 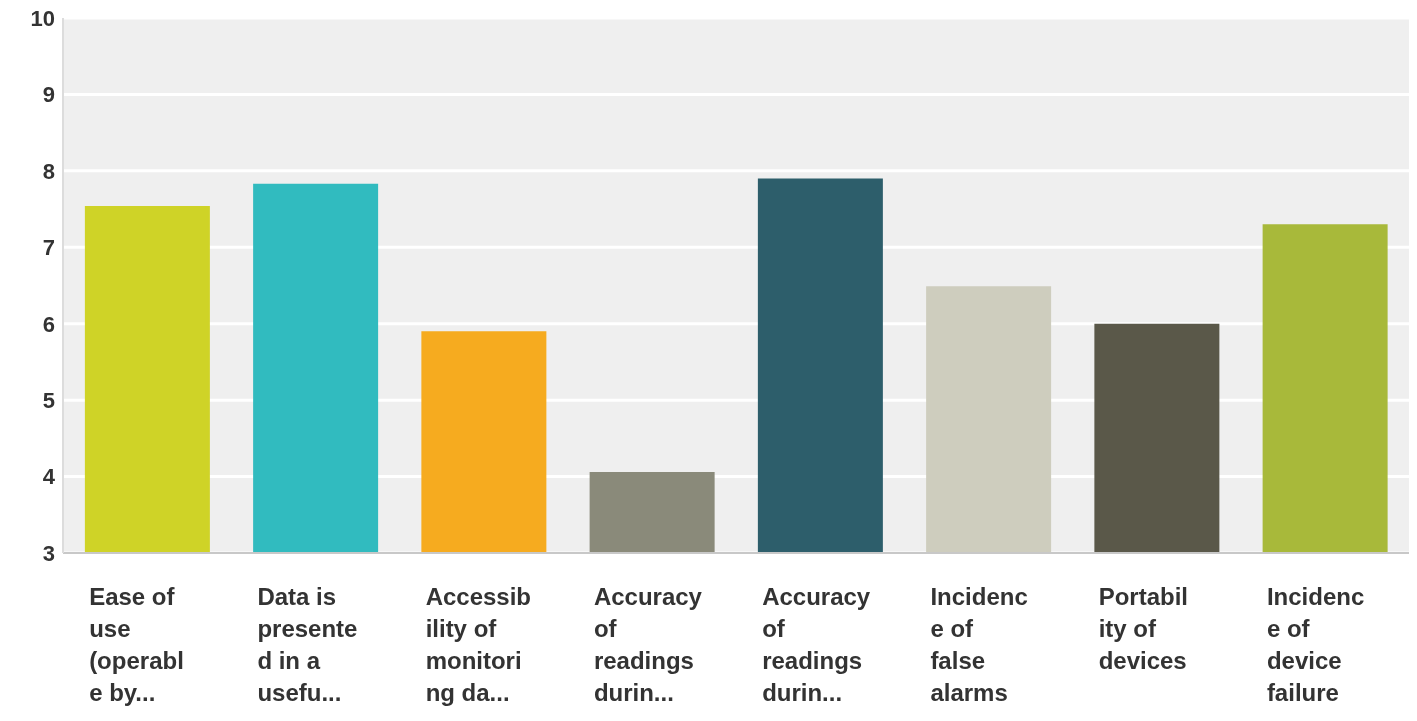 I want to click on y-tick-label: 10, so click(x=42, y=18).